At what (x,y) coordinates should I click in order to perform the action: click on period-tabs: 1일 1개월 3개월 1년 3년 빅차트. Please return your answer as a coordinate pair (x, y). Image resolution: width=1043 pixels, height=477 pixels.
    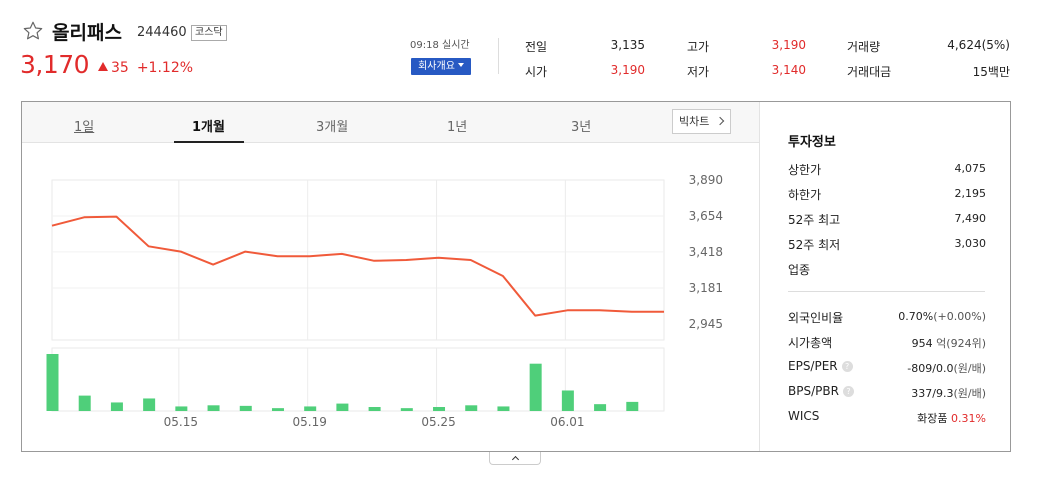
    Looking at the image, I should click on (390, 122).